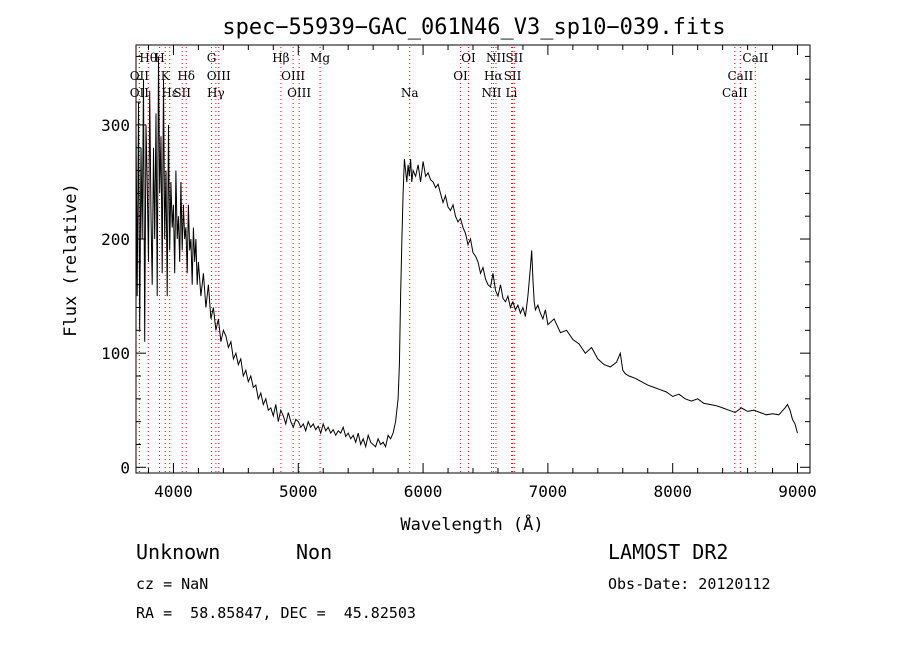 This screenshot has height=650, width=900. Describe the element at coordinates (512, 93) in the screenshot. I see `spectral-line-label: Li` at that location.